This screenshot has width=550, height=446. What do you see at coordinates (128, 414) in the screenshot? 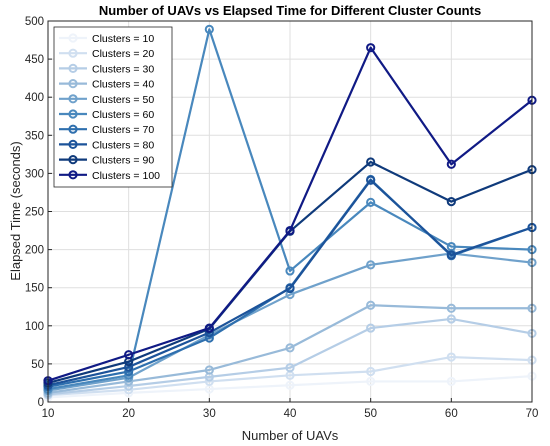
I see `x-tick-label: 20` at bounding box center [128, 414].